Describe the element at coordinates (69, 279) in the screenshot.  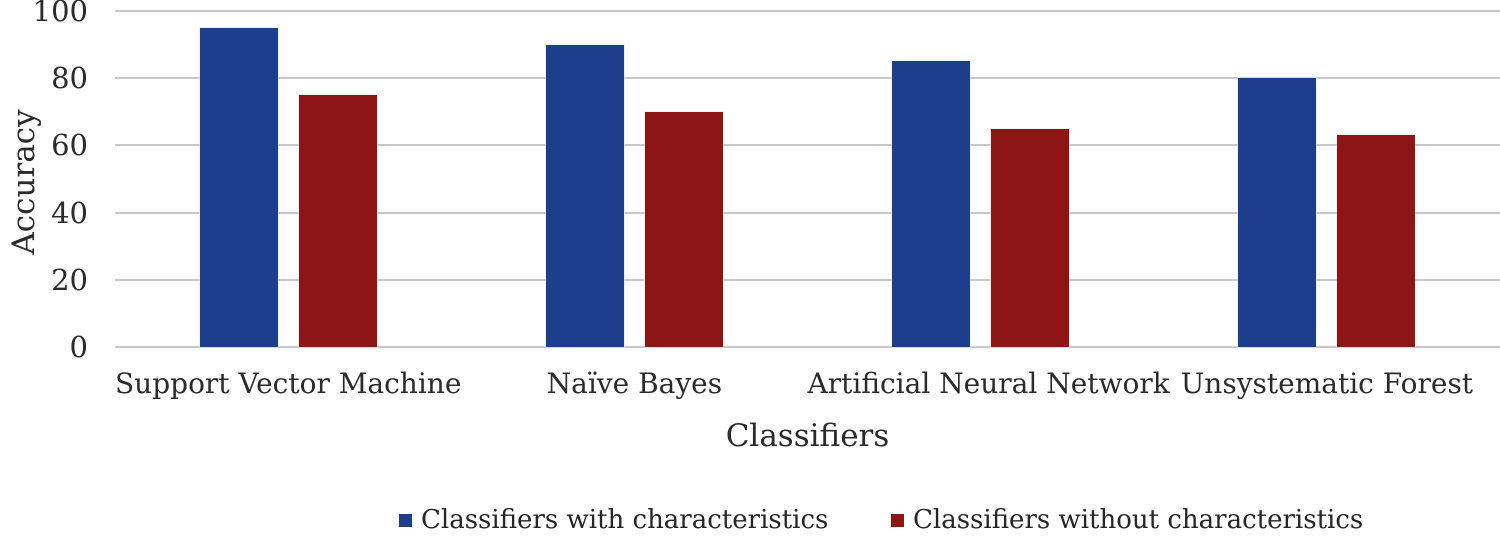
I see `y-tick-label: 20` at that location.